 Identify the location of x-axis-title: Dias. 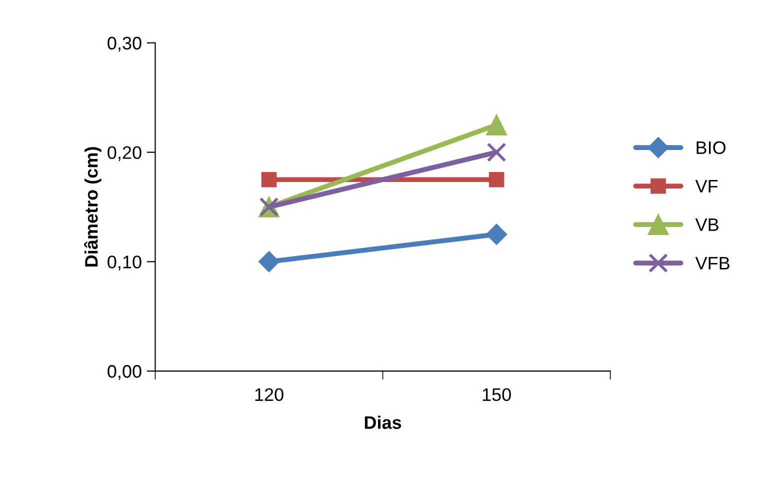
(383, 422).